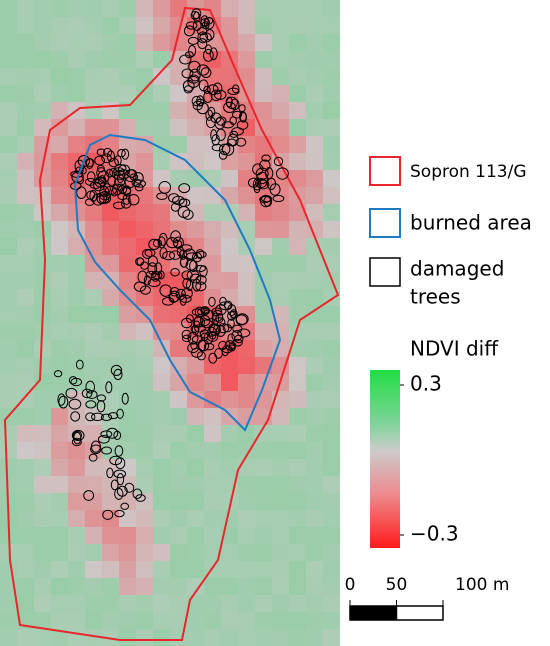 The image size is (550, 646). Describe the element at coordinates (397, 585) in the screenshot. I see `scale-bar-label: 50` at that location.